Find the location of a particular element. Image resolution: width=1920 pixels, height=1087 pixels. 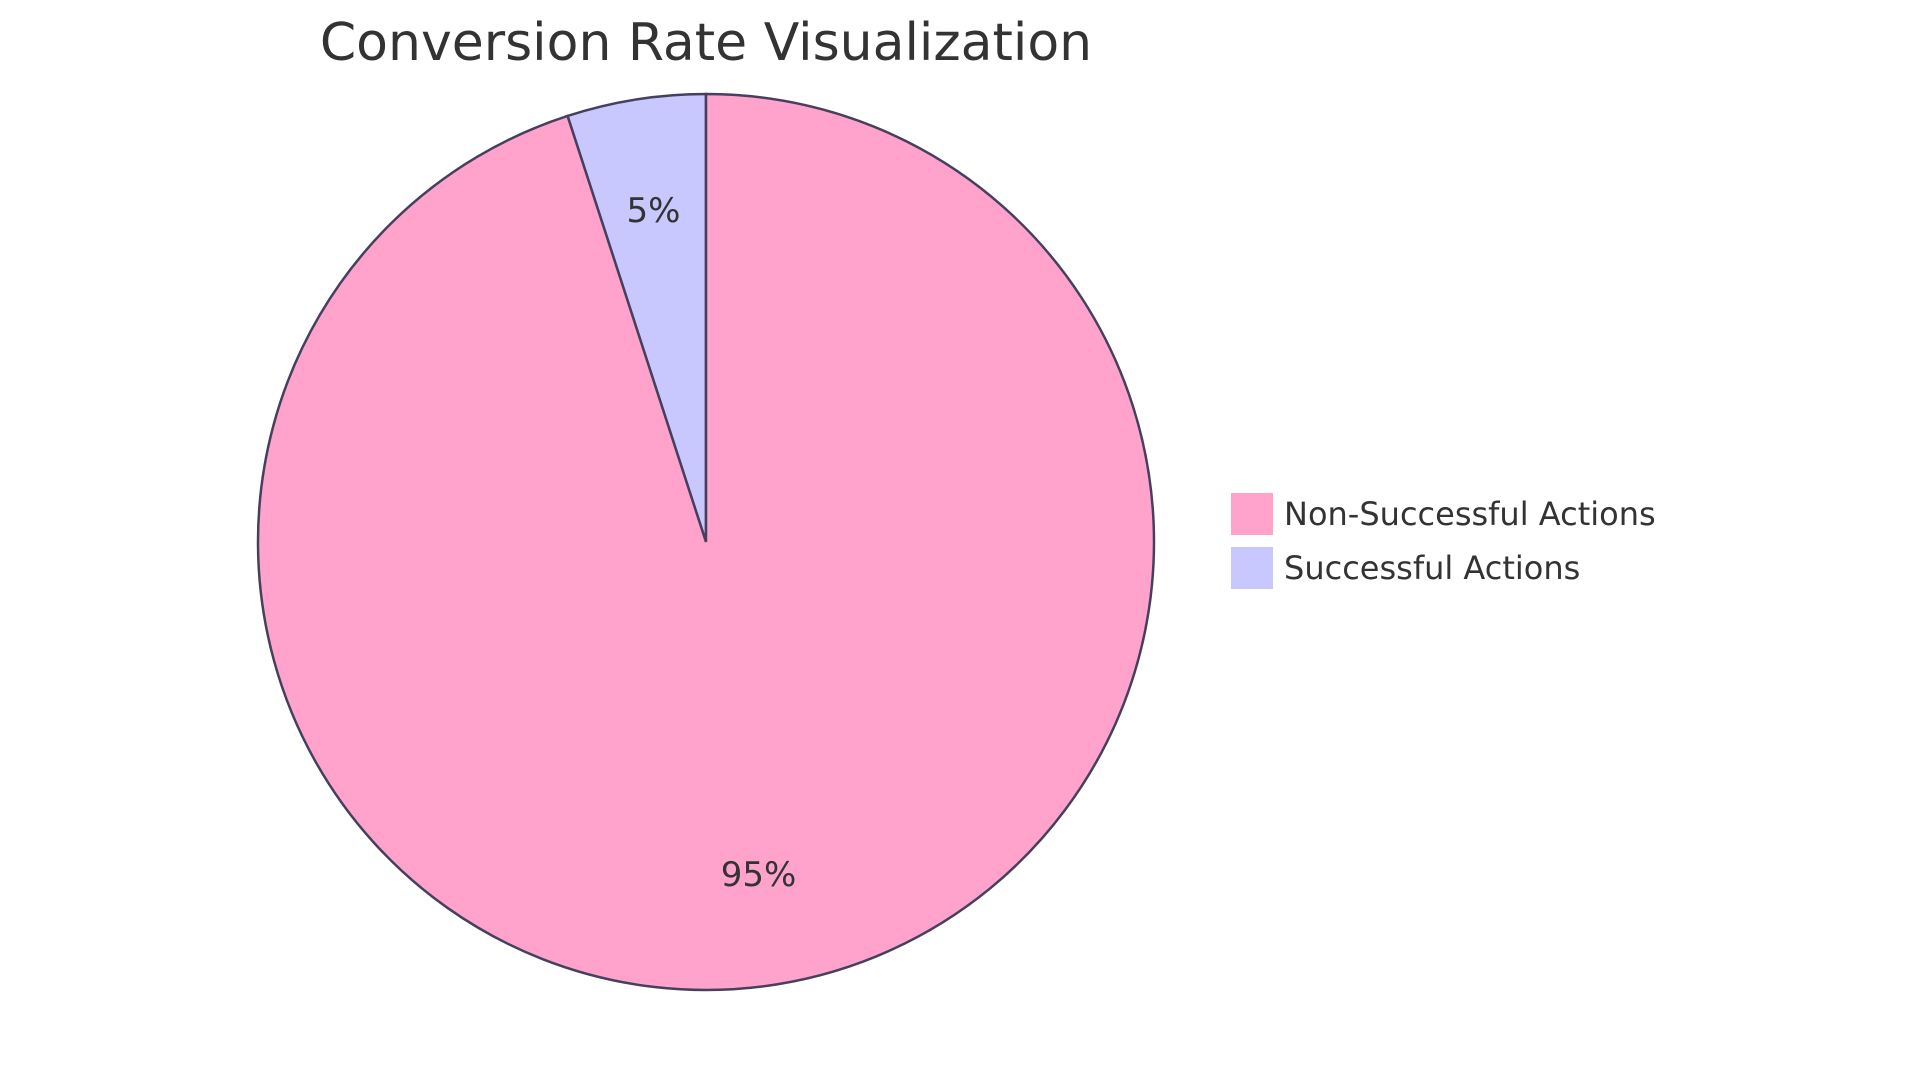

legend-label: Successful Actions is located at coordinates (1432, 568).